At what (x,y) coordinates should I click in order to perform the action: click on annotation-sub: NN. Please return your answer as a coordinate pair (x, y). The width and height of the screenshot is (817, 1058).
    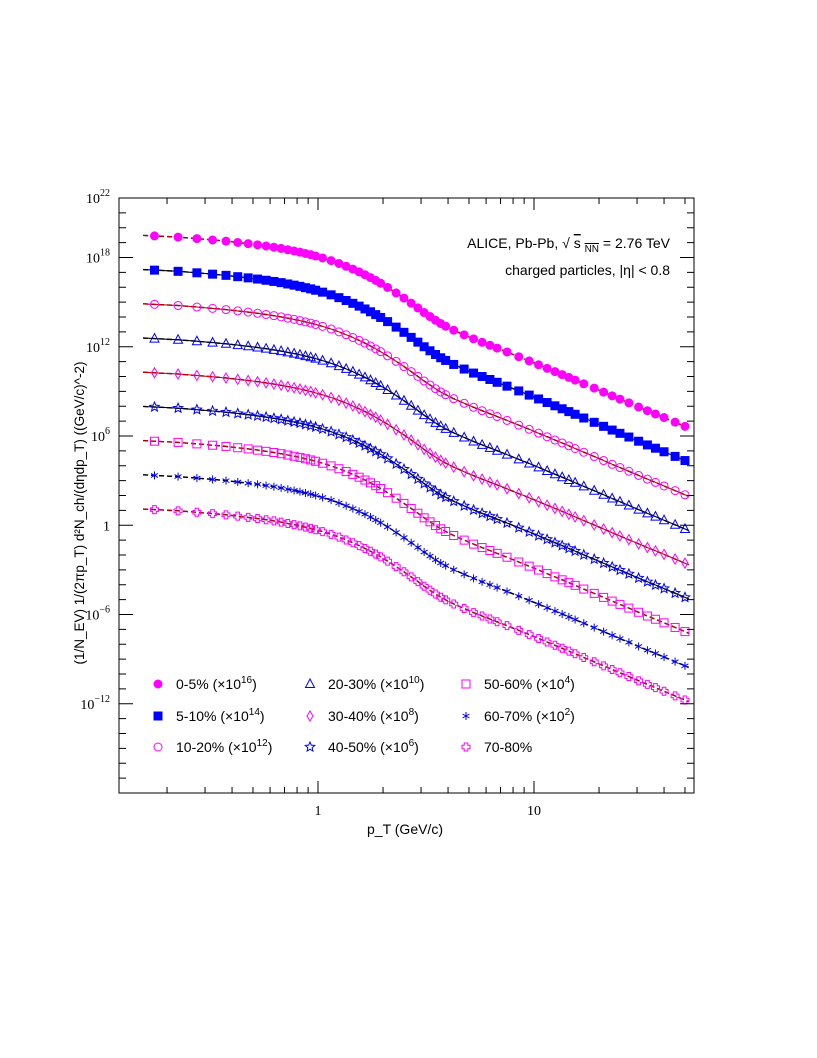
    Looking at the image, I should click on (592, 249).